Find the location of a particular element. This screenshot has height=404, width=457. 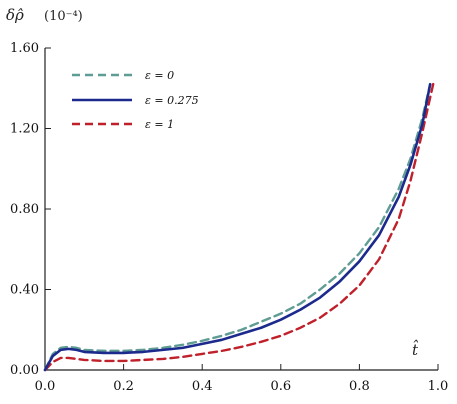

y-tick-label: 0.80 is located at coordinates (24, 209).